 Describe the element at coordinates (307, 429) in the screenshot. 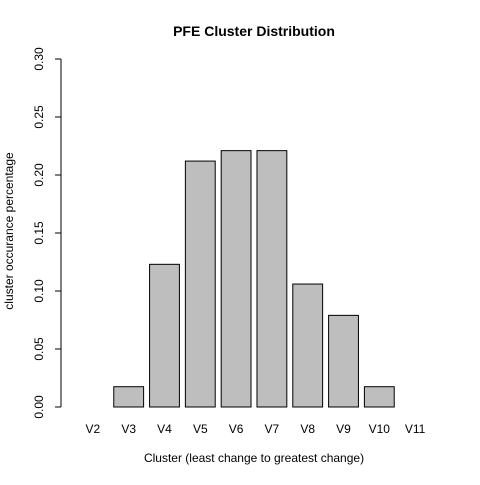

I see `x-tick-label: V8` at that location.